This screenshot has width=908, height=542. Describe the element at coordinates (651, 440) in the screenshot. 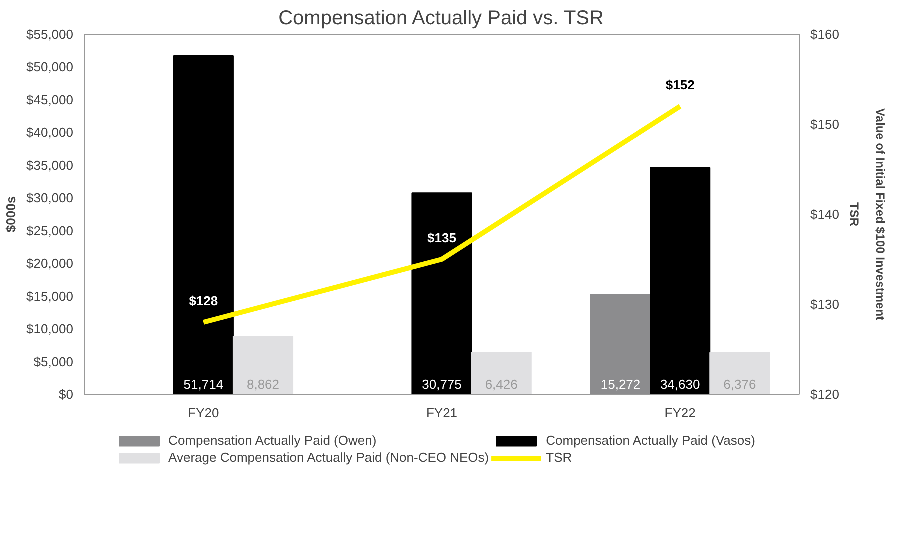

I see `legend-label: Compensation Actually Paid (Vasos)` at that location.